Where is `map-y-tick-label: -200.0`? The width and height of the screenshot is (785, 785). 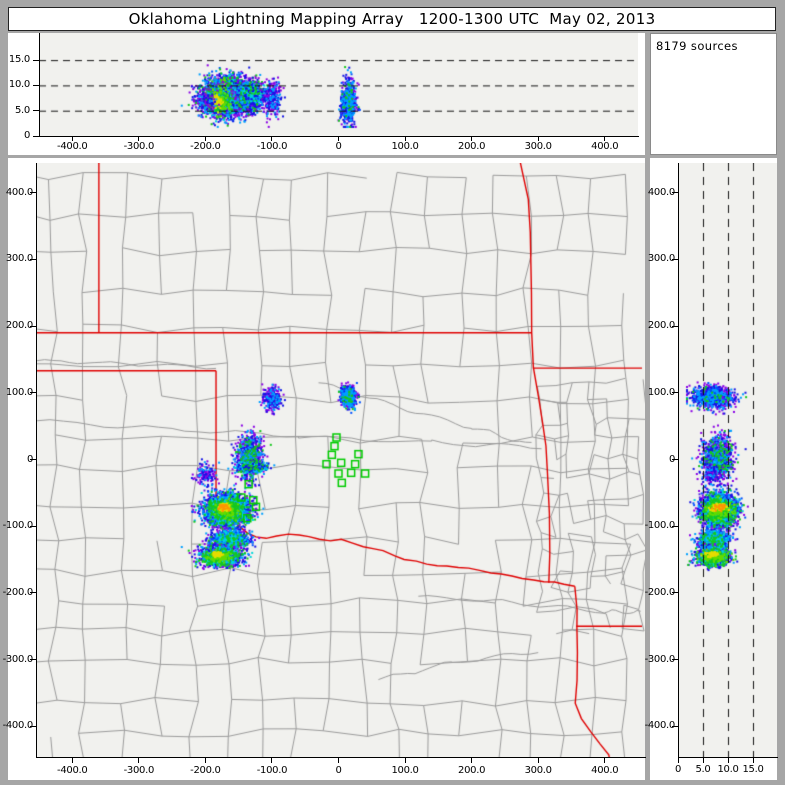
map-y-tick-label: -200.0 is located at coordinates (18, 592).